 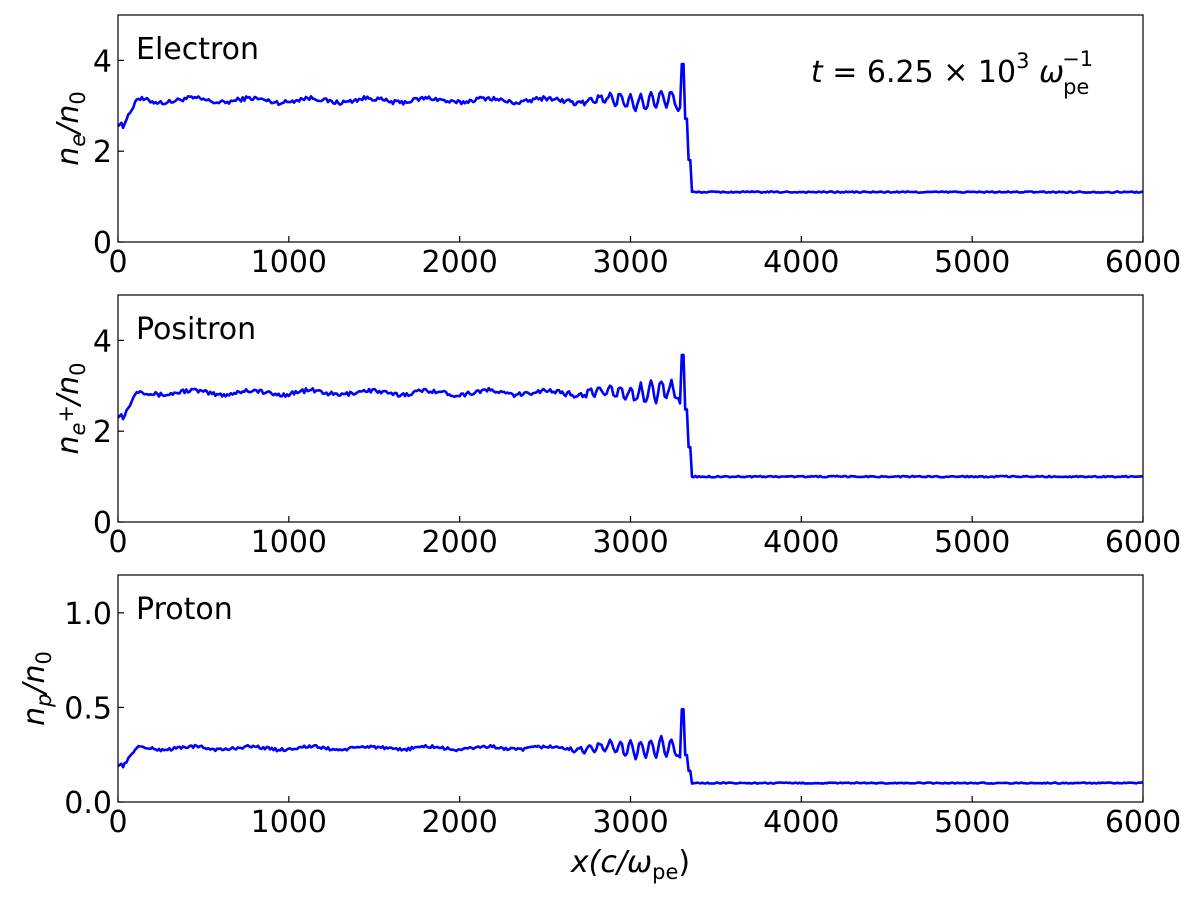 I want to click on proton-x-tick-label: 0, so click(x=117, y=822).